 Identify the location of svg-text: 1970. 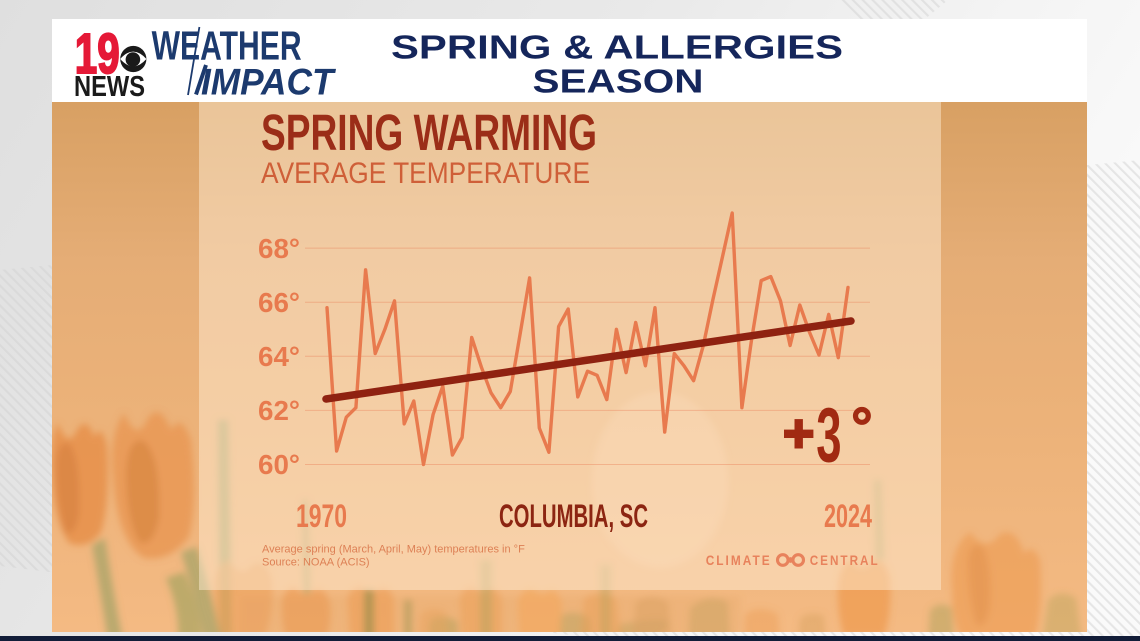
(321, 516).